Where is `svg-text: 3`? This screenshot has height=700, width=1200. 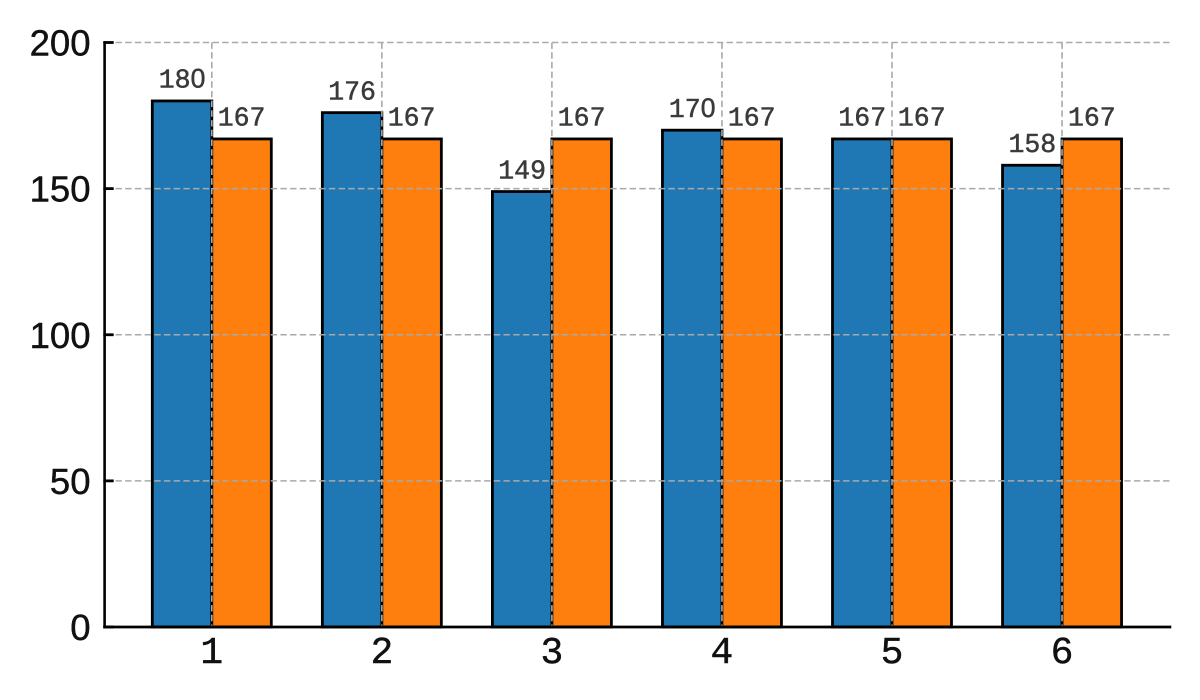
svg-text: 3 is located at coordinates (551, 653).